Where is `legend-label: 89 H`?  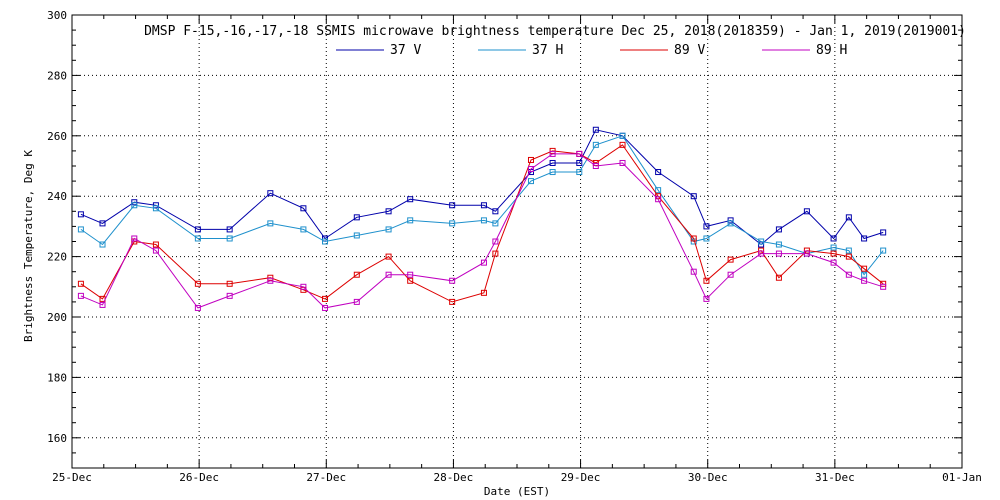
legend-label: 89 H is located at coordinates (831, 50).